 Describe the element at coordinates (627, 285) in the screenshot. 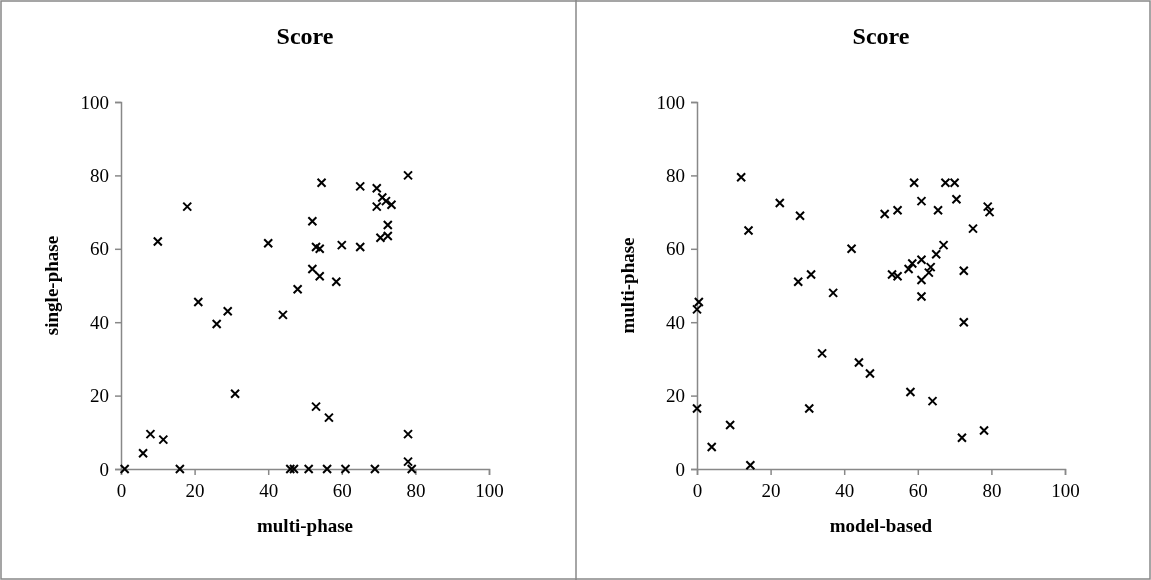

I see `y-axis-title: multi-phase` at that location.